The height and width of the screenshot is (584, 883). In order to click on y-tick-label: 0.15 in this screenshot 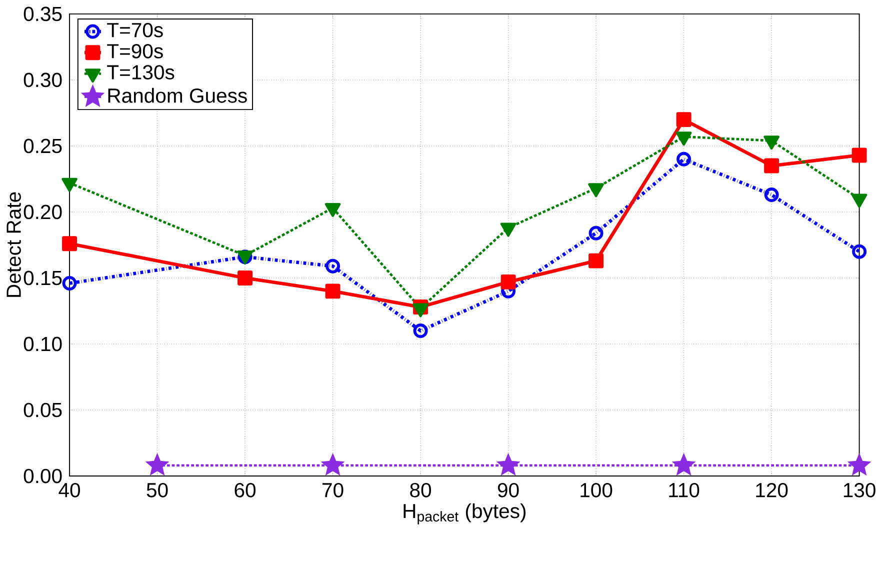, I will do `click(43, 278)`.